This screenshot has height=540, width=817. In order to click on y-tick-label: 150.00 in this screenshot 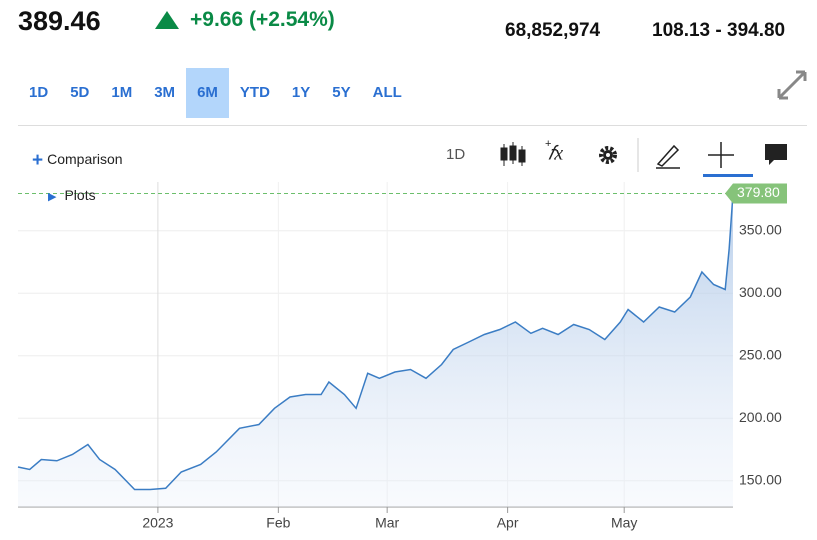, I will do `click(760, 479)`.